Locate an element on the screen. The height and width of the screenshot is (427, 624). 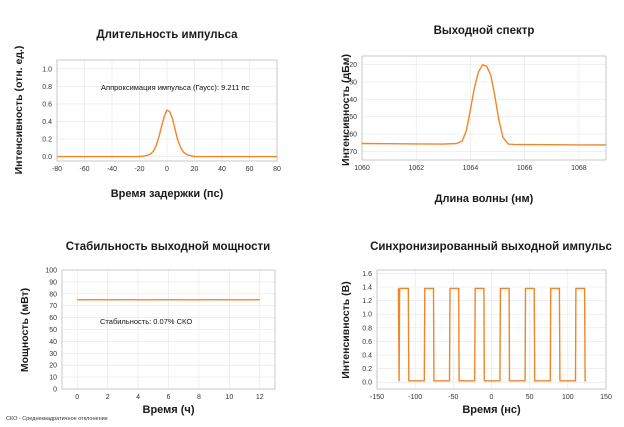
x-tick-label: -50 is located at coordinates (453, 397).